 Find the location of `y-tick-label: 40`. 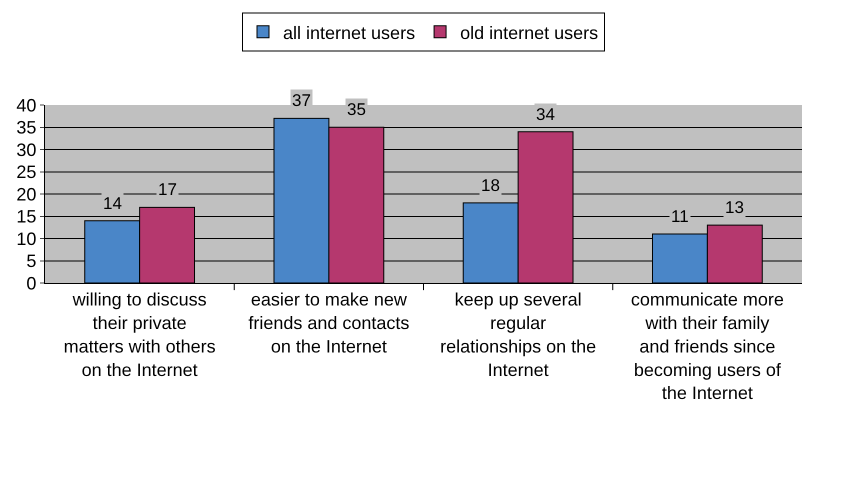

y-tick-label: 40 is located at coordinates (26, 105).